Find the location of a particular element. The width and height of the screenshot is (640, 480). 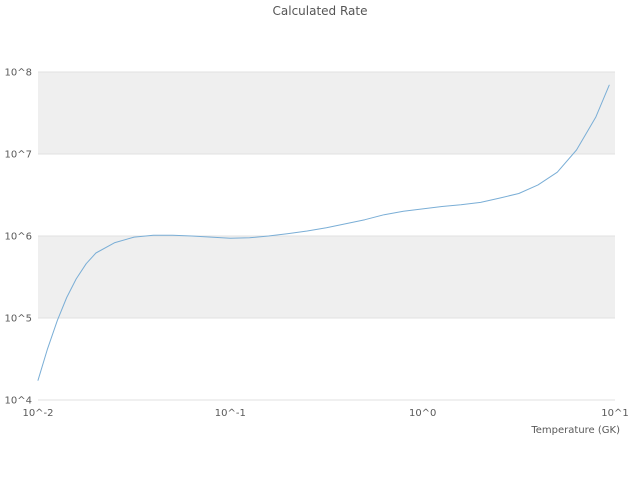

y-tick-label: 10^6 is located at coordinates (18, 237).